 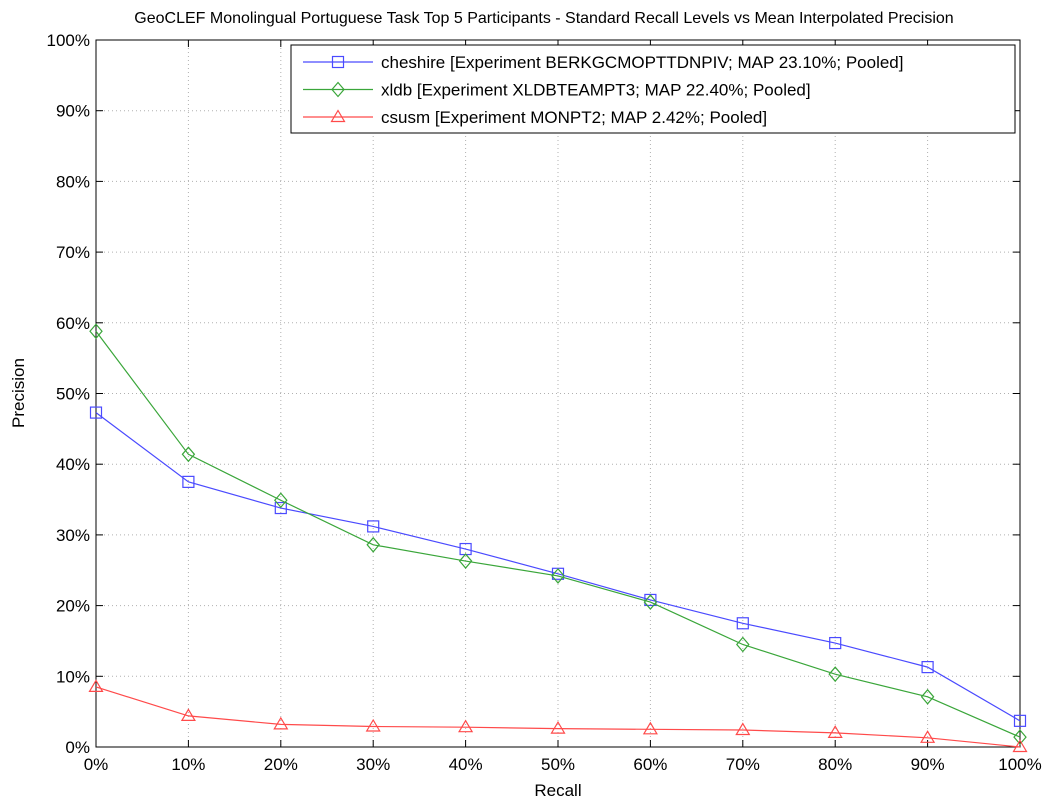 What do you see at coordinates (73, 181) in the screenshot?
I see `y-tick-label: 80%` at bounding box center [73, 181].